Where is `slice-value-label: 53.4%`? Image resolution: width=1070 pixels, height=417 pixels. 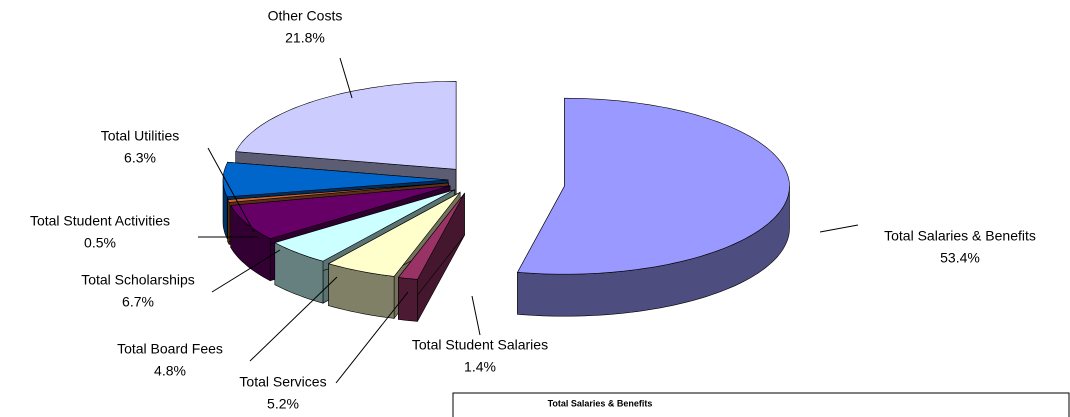
slice-value-label: 53.4% is located at coordinates (960, 258).